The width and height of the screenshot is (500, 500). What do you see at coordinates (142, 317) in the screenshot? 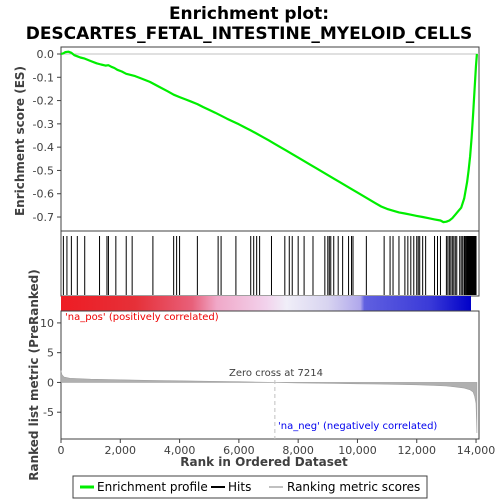
I see `positive-correlation-label: 'na_pos' (positively correlated)` at bounding box center [142, 317].